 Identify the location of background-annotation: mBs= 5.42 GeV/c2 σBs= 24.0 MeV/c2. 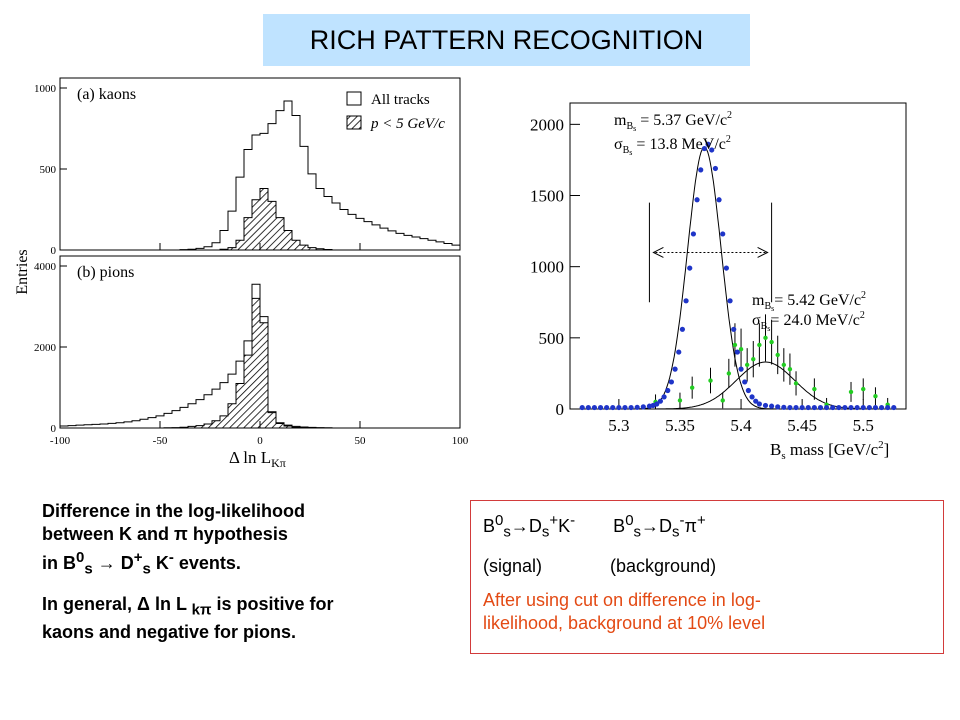
(809, 311).